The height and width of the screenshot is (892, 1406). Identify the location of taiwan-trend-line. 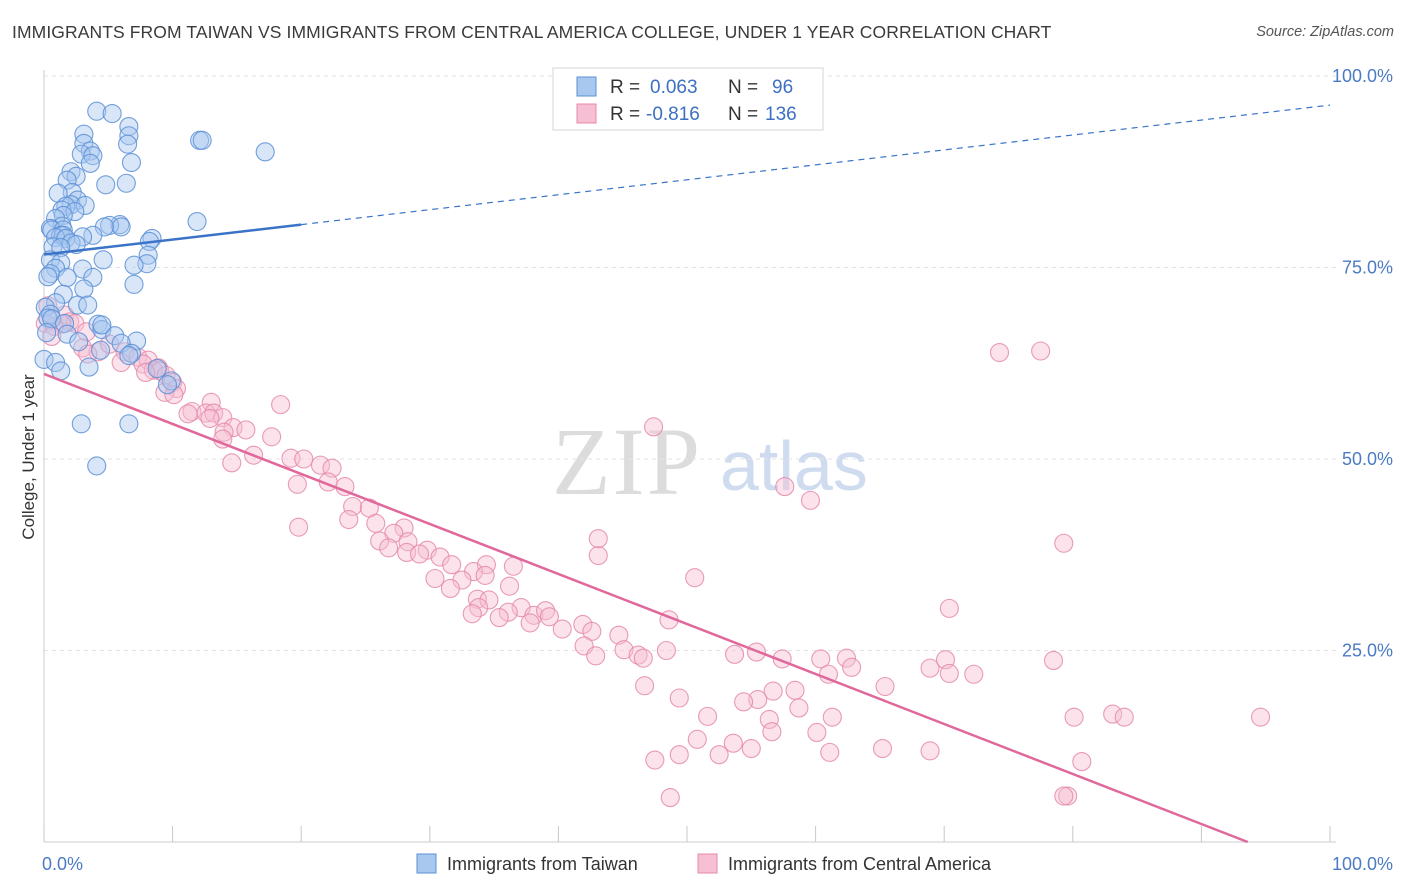
(172, 239).